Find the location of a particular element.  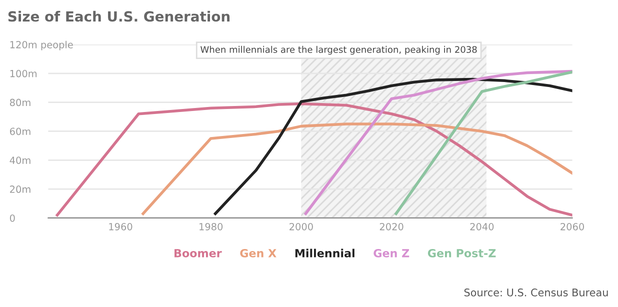

chart-title: Size of Each U.S. Generation is located at coordinates (119, 16).